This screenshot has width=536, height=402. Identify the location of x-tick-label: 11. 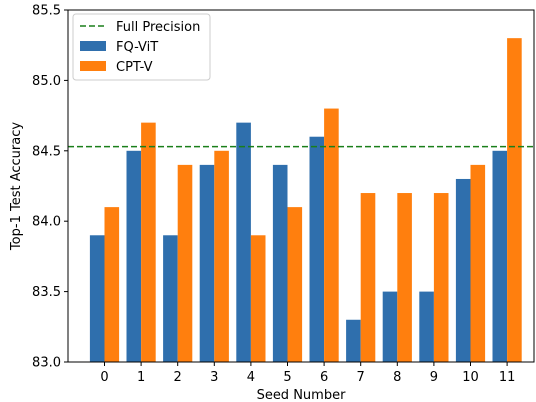
(507, 377).